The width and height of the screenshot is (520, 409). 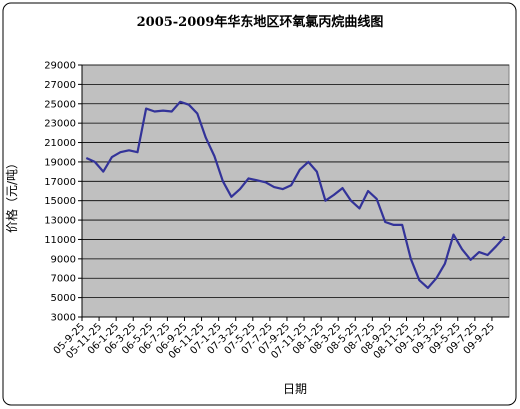 I want to click on y-tick-label: 3000, so click(x=63, y=318).